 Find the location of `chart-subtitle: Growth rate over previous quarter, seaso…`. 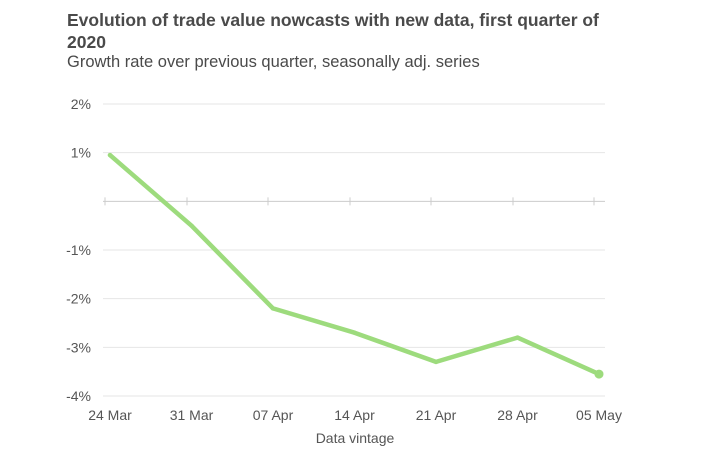

chart-subtitle: Growth rate over previous quarter, seaso… is located at coordinates (273, 62).